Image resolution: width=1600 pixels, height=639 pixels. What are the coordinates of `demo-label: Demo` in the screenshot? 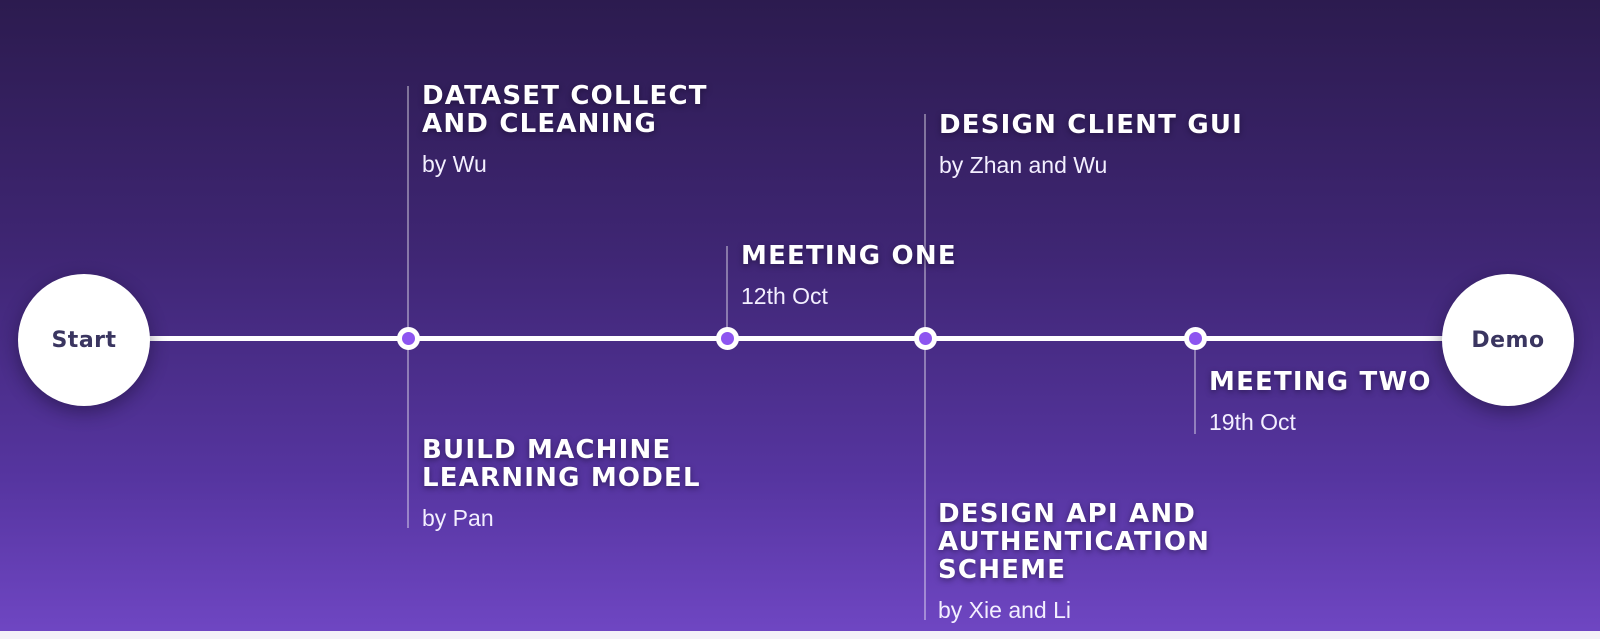 It's located at (1508, 340).